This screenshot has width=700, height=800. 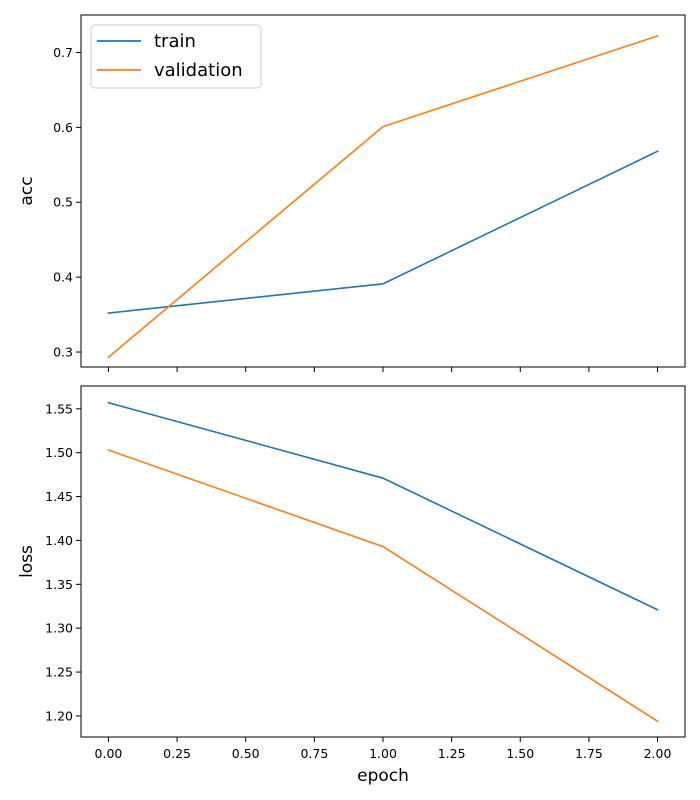 I want to click on x-tick-label-2-5: 1.00, so click(x=383, y=753).